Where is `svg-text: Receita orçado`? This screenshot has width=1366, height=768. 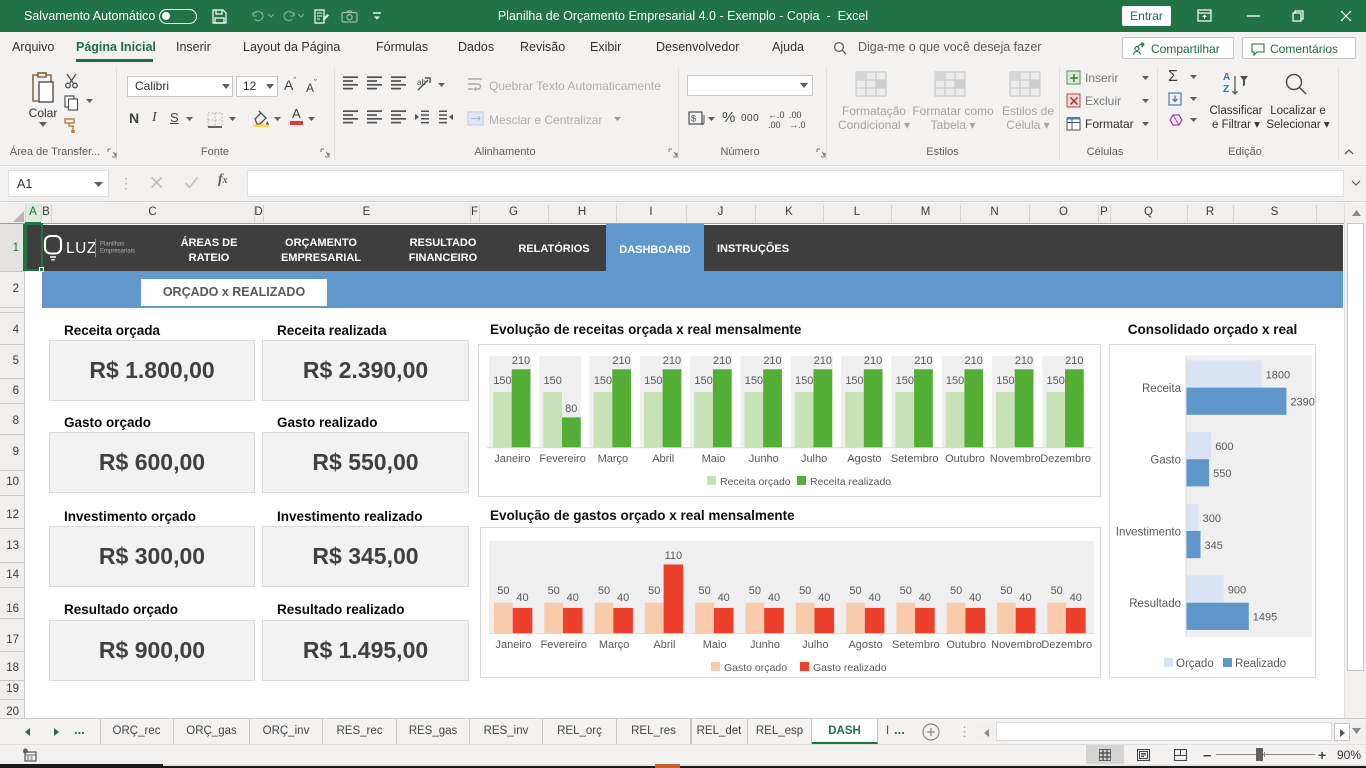 svg-text: Receita orçado is located at coordinates (755, 482).